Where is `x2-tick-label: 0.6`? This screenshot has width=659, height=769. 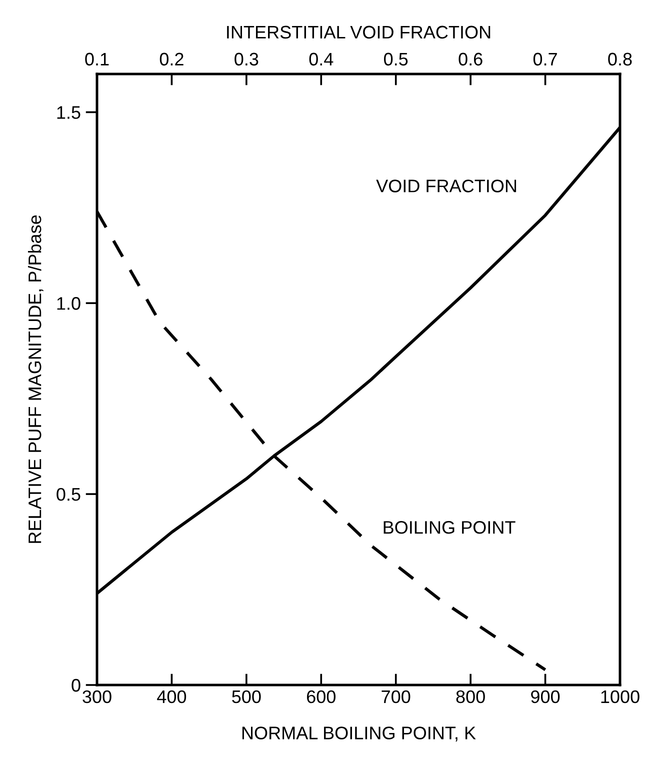
x2-tick-label: 0.6 is located at coordinates (470, 59).